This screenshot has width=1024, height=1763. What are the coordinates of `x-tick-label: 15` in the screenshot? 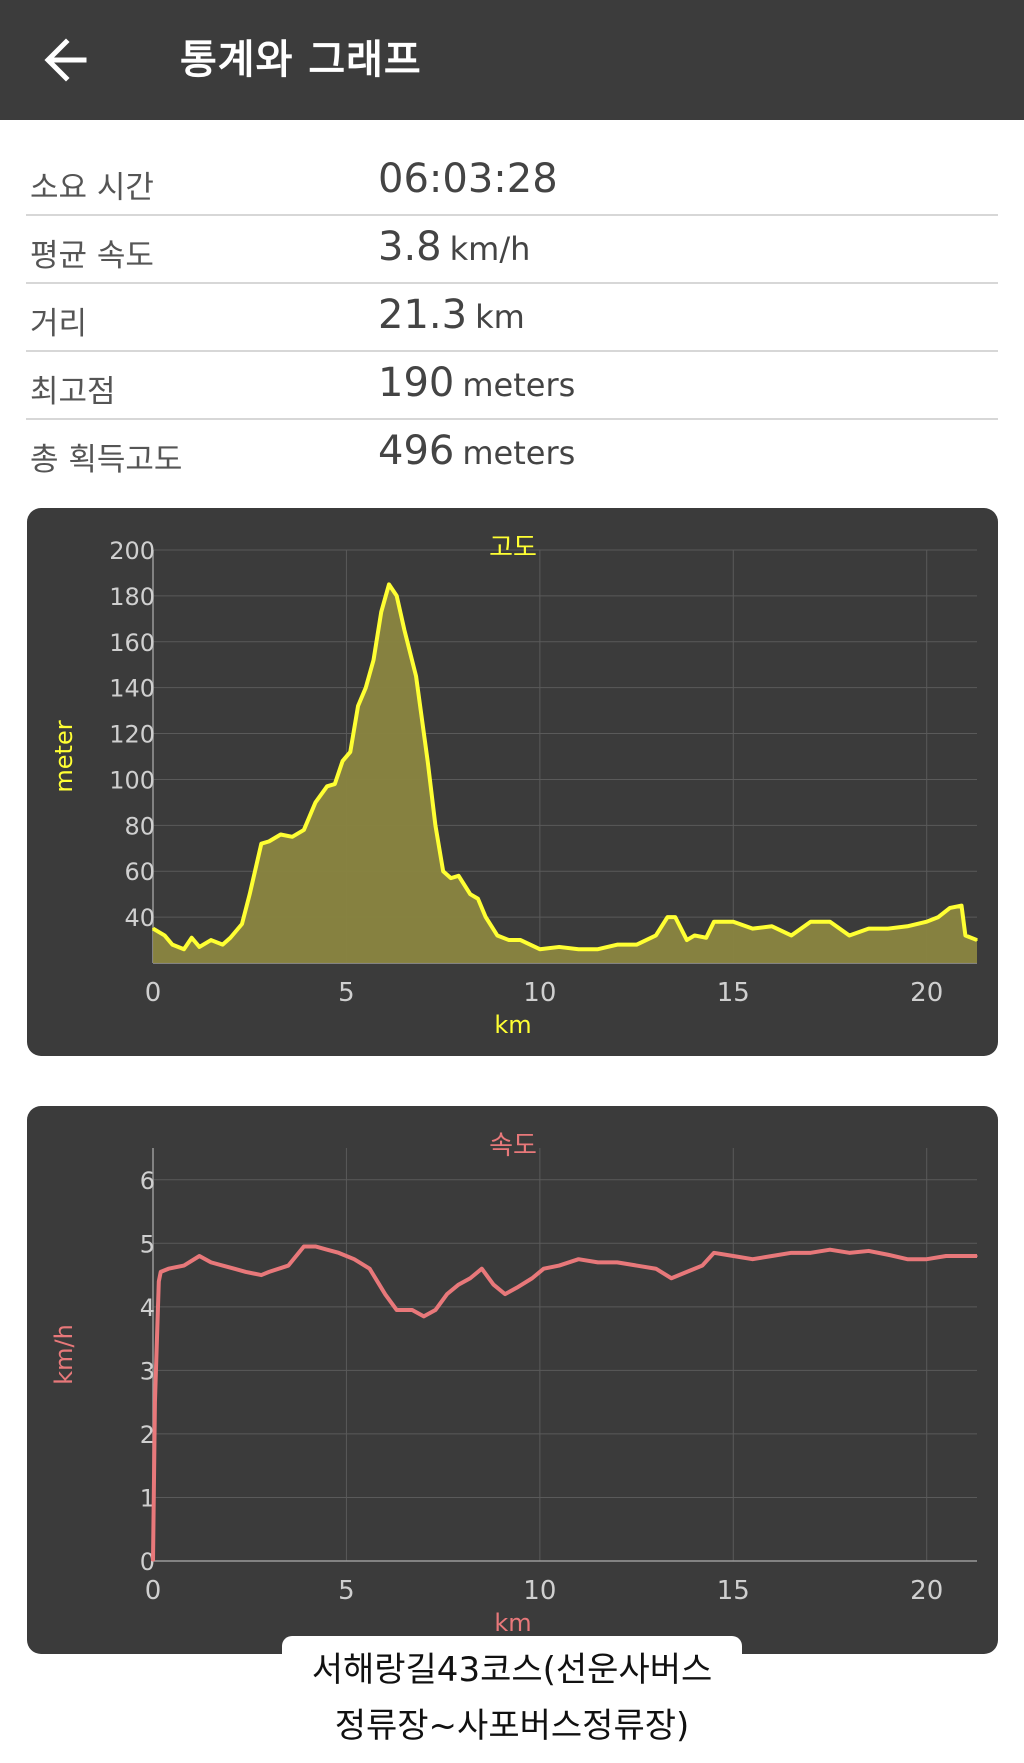 It's located at (733, 993).